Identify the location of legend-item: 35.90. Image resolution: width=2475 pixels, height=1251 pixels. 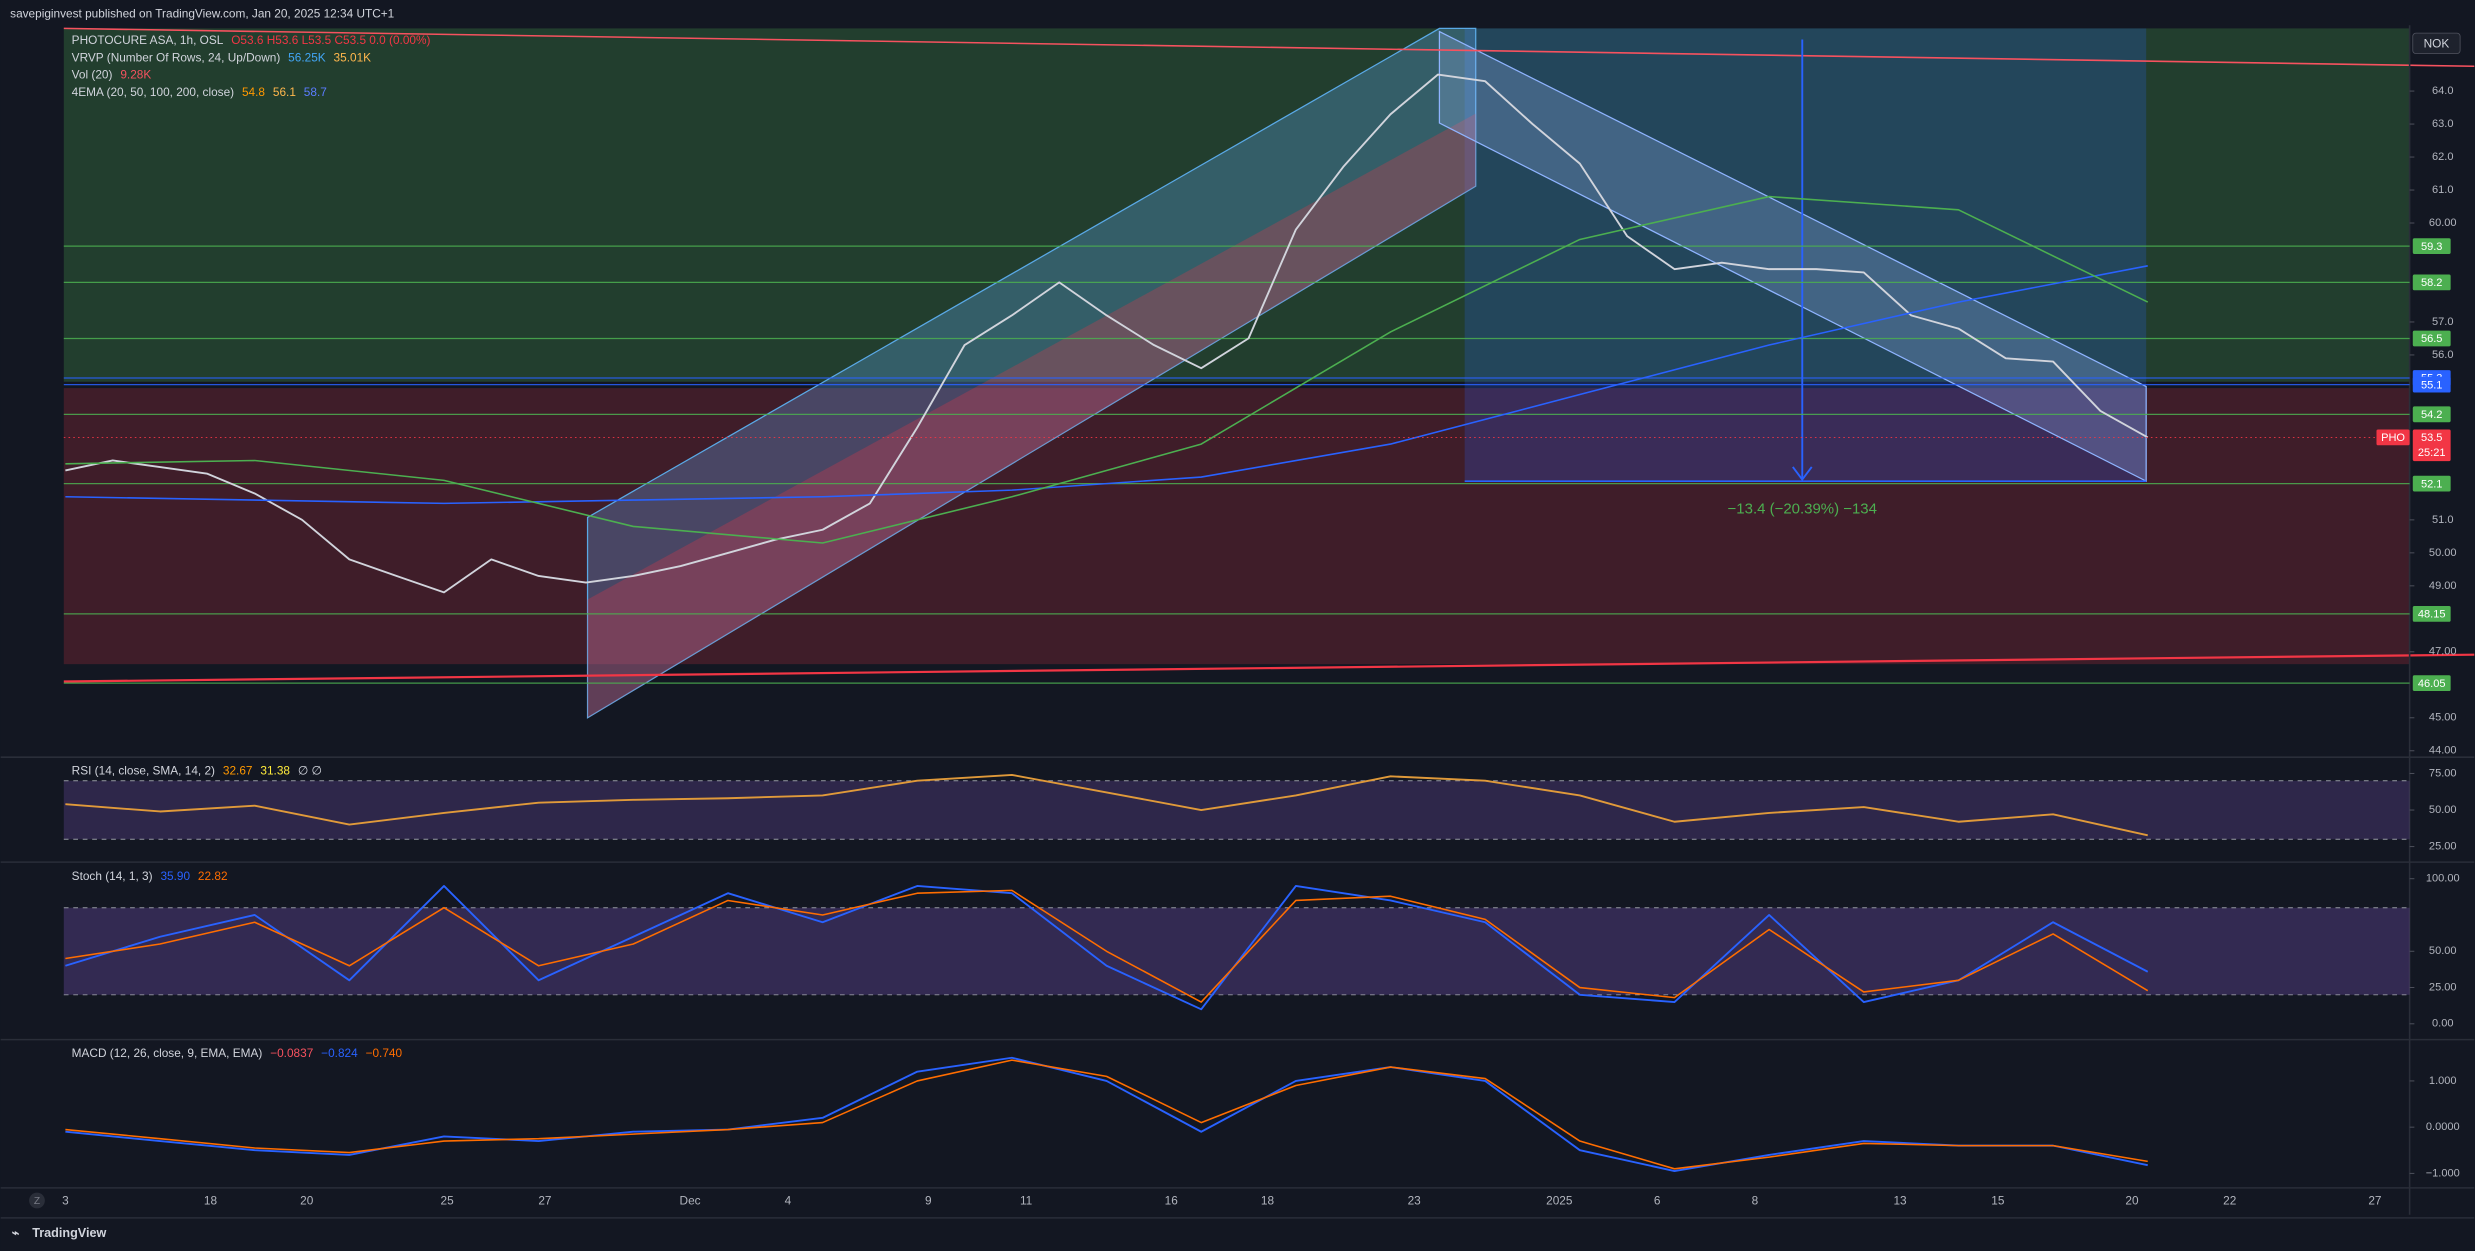
(175, 876).